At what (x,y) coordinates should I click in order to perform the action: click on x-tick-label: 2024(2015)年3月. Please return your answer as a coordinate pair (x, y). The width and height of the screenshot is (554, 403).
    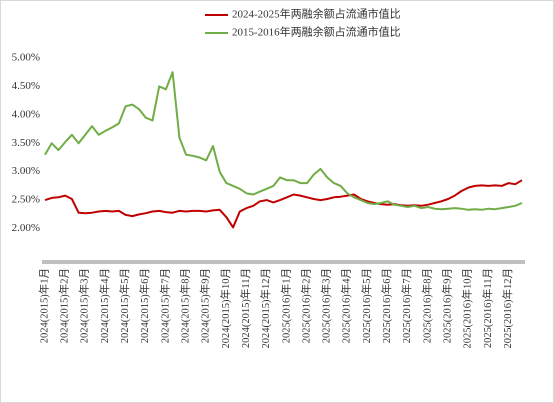
    Looking at the image, I should click on (84, 305).